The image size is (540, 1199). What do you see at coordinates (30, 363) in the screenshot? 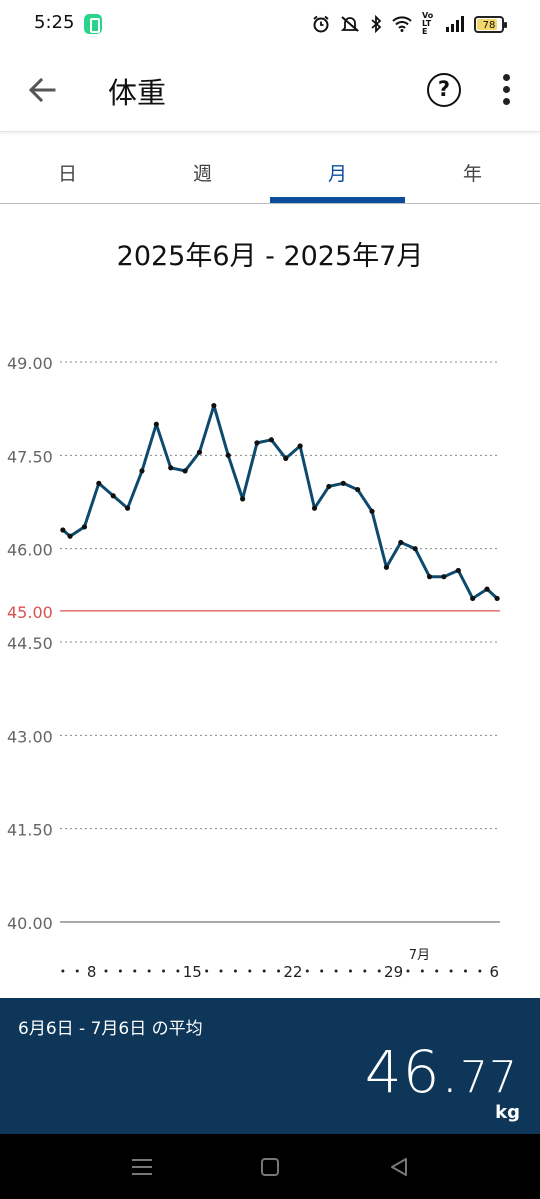
I see `y-tick-label: 49.00` at bounding box center [30, 363].